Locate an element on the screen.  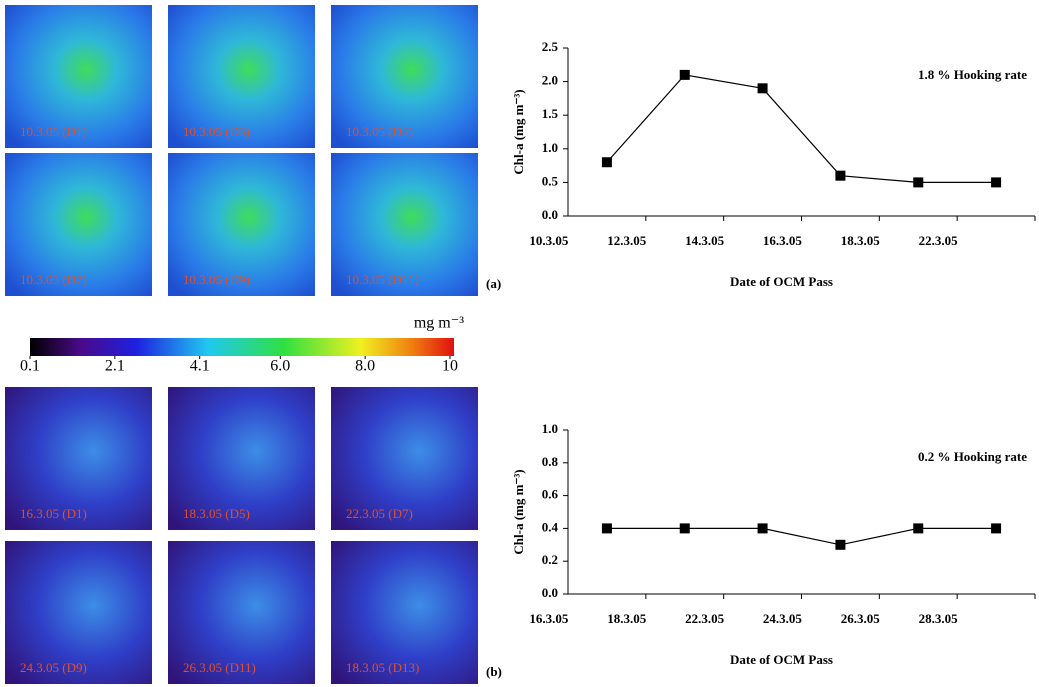
colorbar is located at coordinates (242, 347).